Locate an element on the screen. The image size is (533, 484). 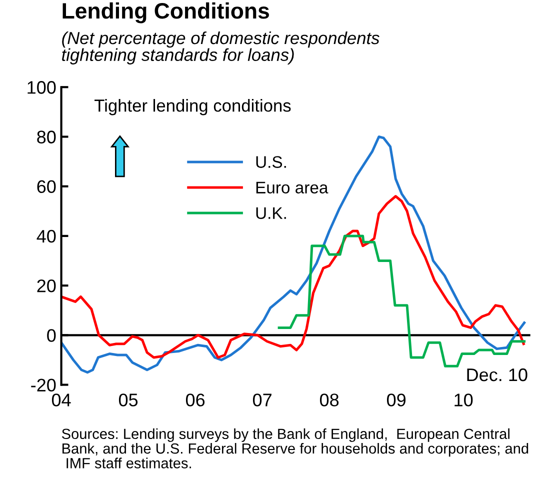
x-tick-label: 10 is located at coordinates (463, 400).